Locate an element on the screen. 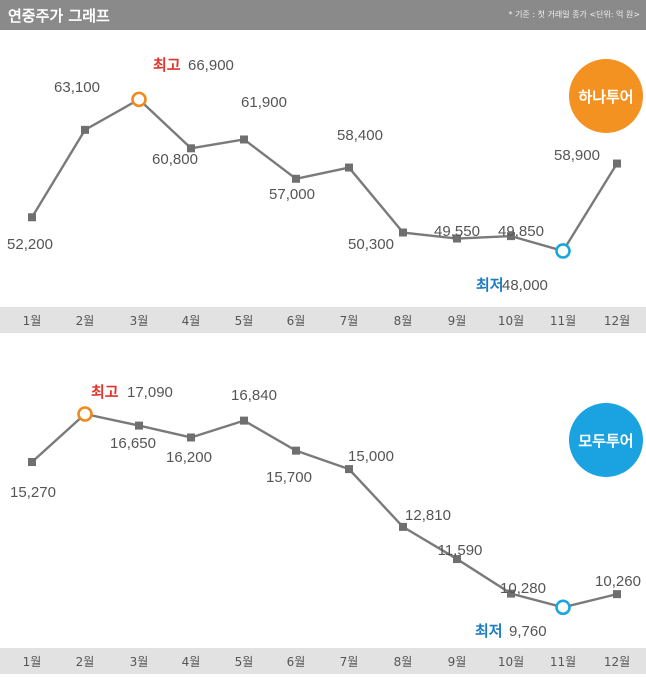 The image size is (646, 678). data-label: 57,000 is located at coordinates (292, 194).